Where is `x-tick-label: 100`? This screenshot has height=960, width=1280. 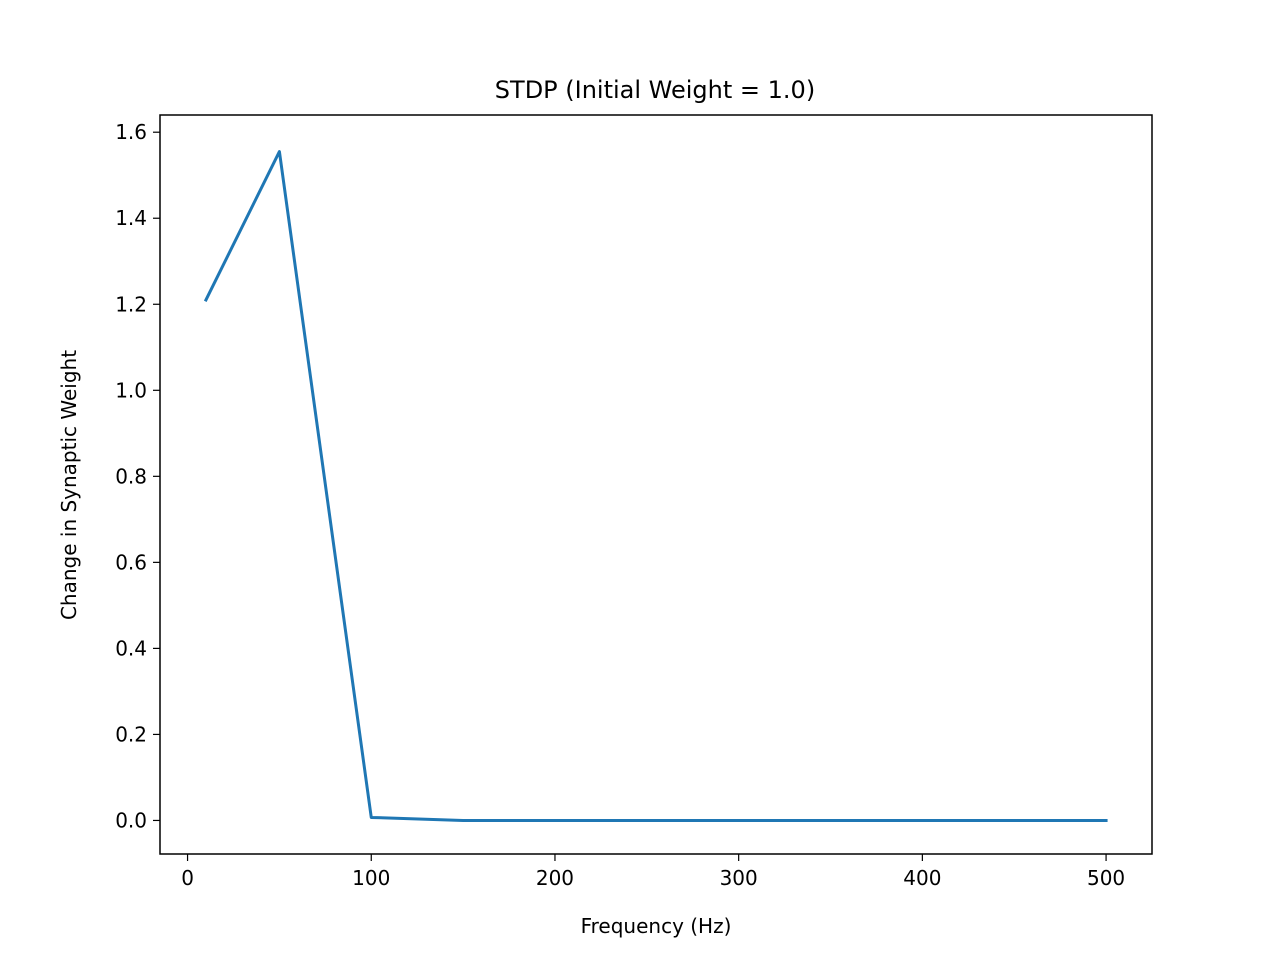 x-tick-label: 100 is located at coordinates (371, 878).